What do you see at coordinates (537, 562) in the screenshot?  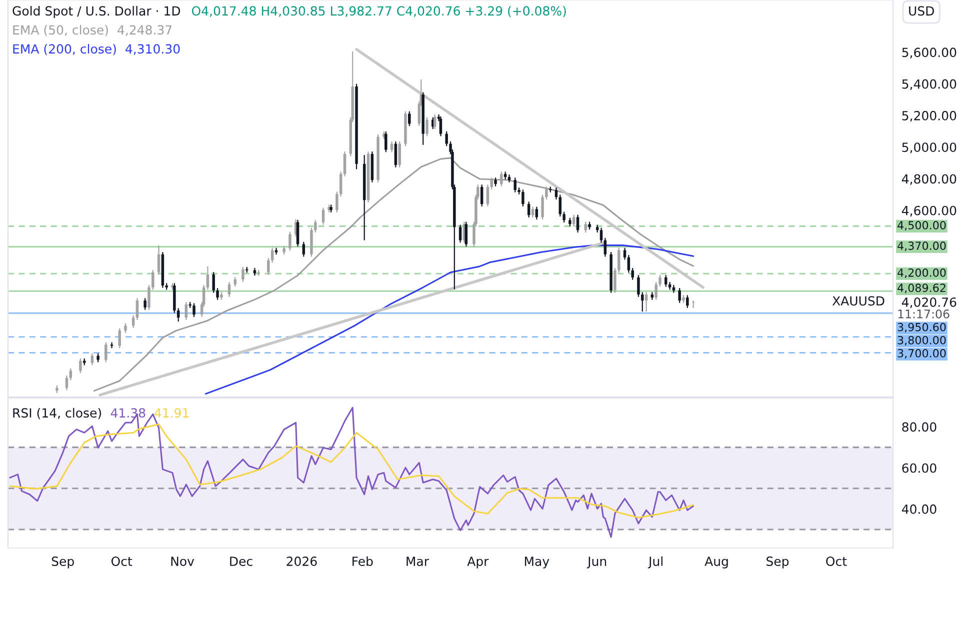 I see `x-tick-label: May` at bounding box center [537, 562].